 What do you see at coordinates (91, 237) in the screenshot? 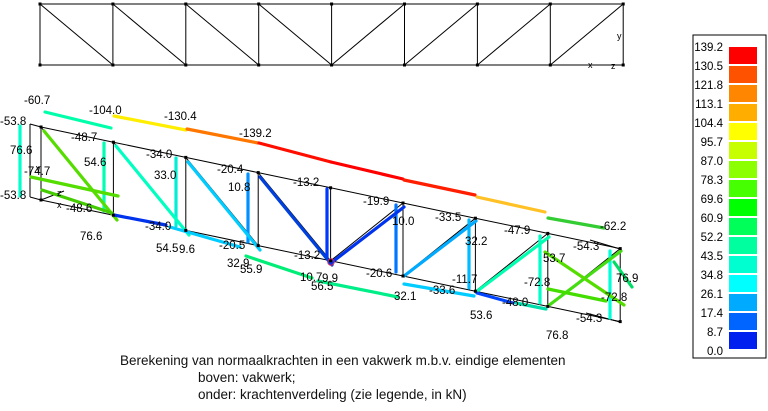
I see `force-label: 76.6` at bounding box center [91, 237].